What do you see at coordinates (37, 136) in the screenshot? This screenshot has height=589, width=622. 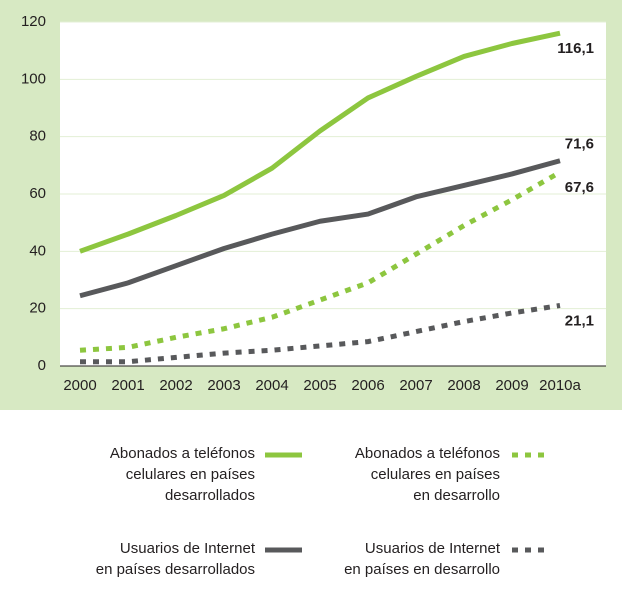 I see `y-tick-label: 80` at bounding box center [37, 136].